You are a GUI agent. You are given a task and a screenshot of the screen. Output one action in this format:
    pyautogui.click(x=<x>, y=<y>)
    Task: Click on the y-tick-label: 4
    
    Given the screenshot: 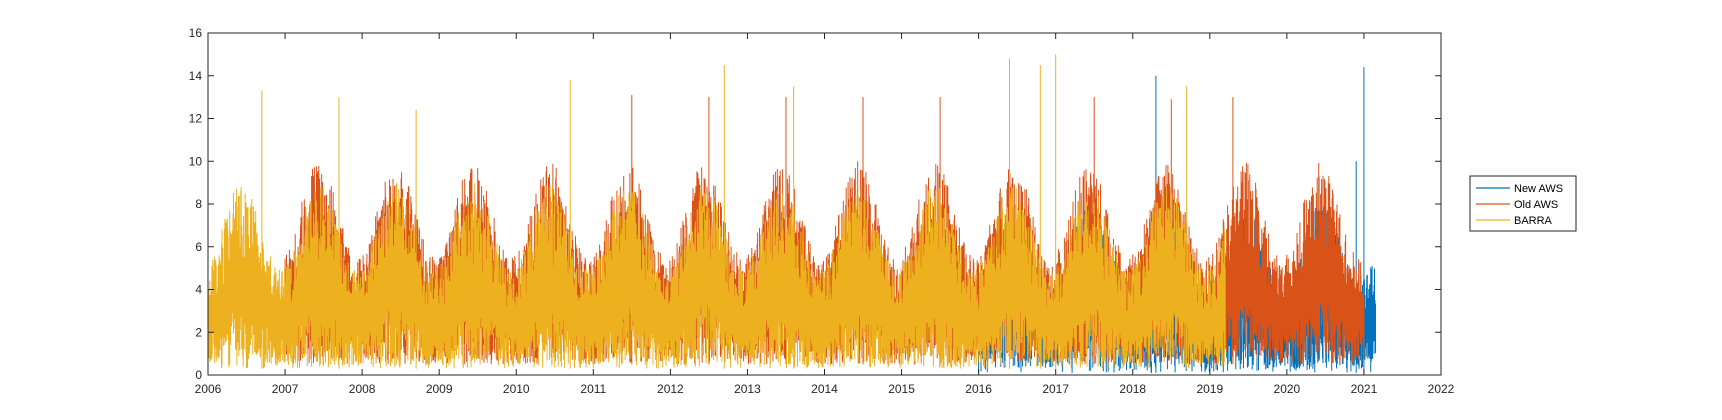 What is the action you would take?
    pyautogui.click(x=198, y=290)
    